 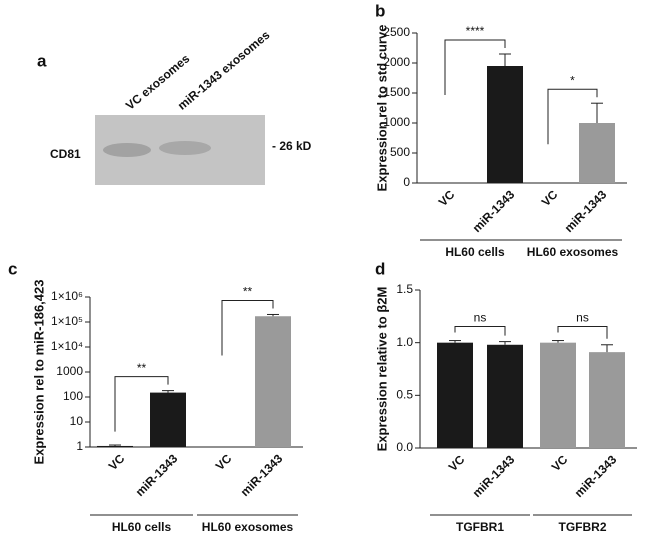 I want to click on y-tick-label: 1×10⁴, so click(x=67, y=346).